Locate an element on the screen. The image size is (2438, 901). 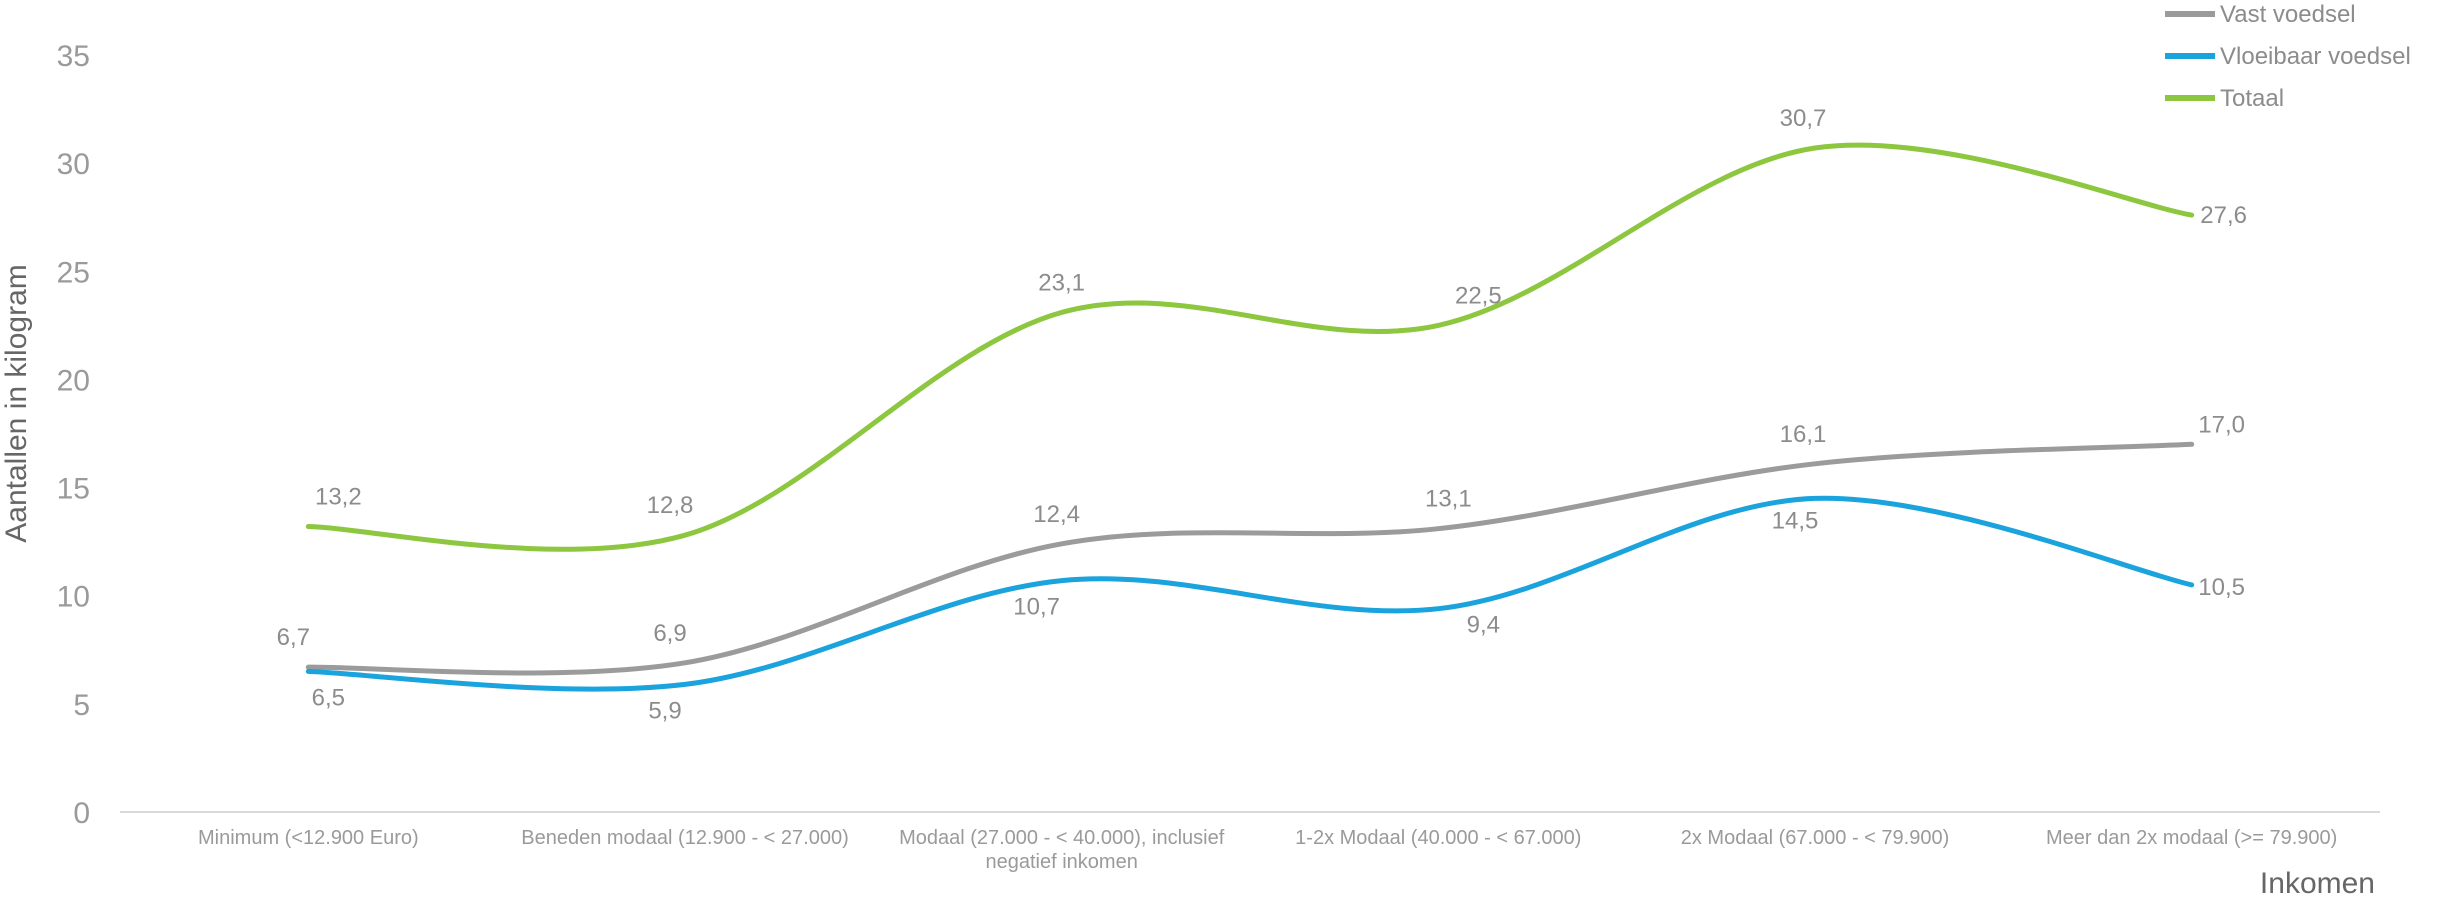
legend-label: Vloeibaar voedsel is located at coordinates (2315, 56).